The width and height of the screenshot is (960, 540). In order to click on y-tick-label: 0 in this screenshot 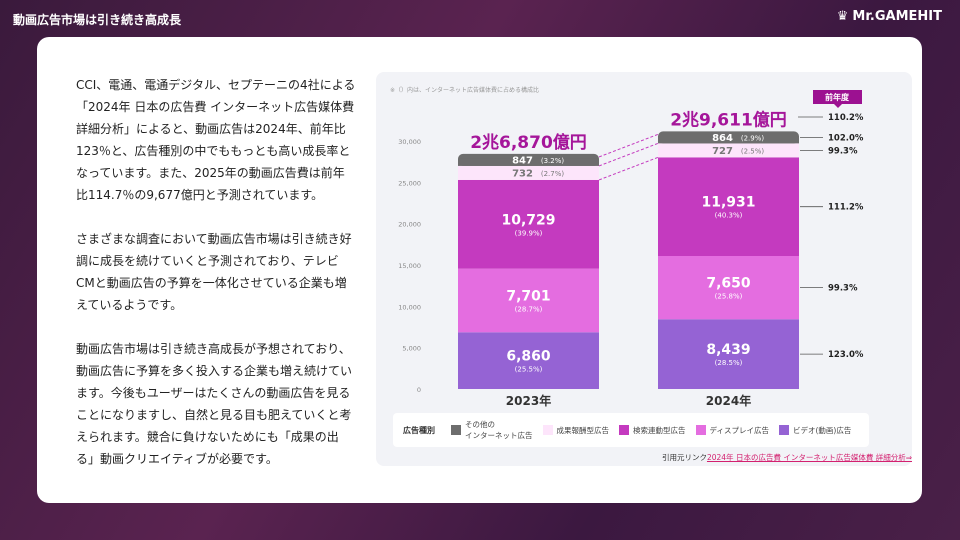, I will do `click(419, 390)`.